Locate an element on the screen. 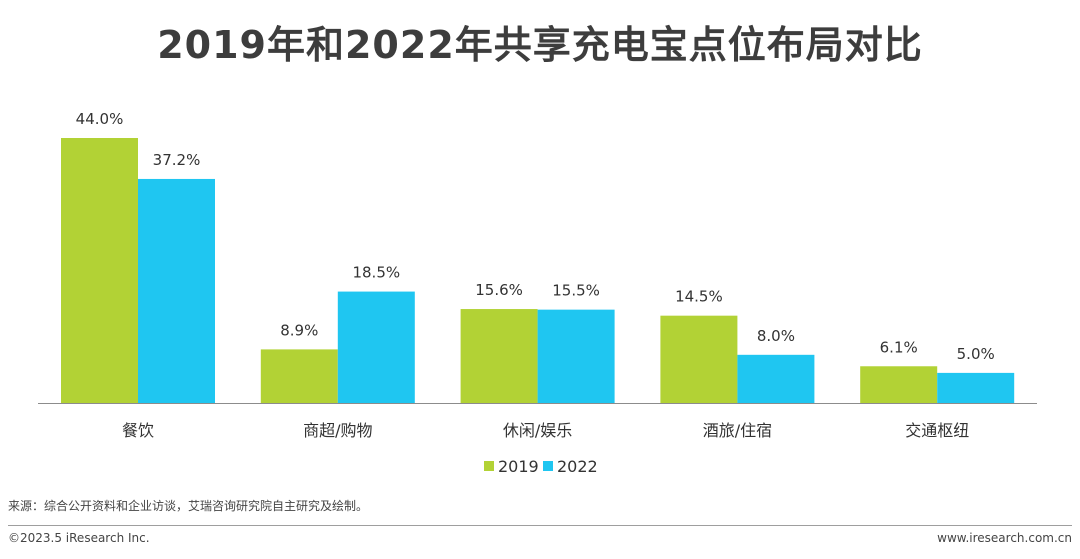 The width and height of the screenshot is (1080, 559). legend-label-2019: 2019 is located at coordinates (518, 466).